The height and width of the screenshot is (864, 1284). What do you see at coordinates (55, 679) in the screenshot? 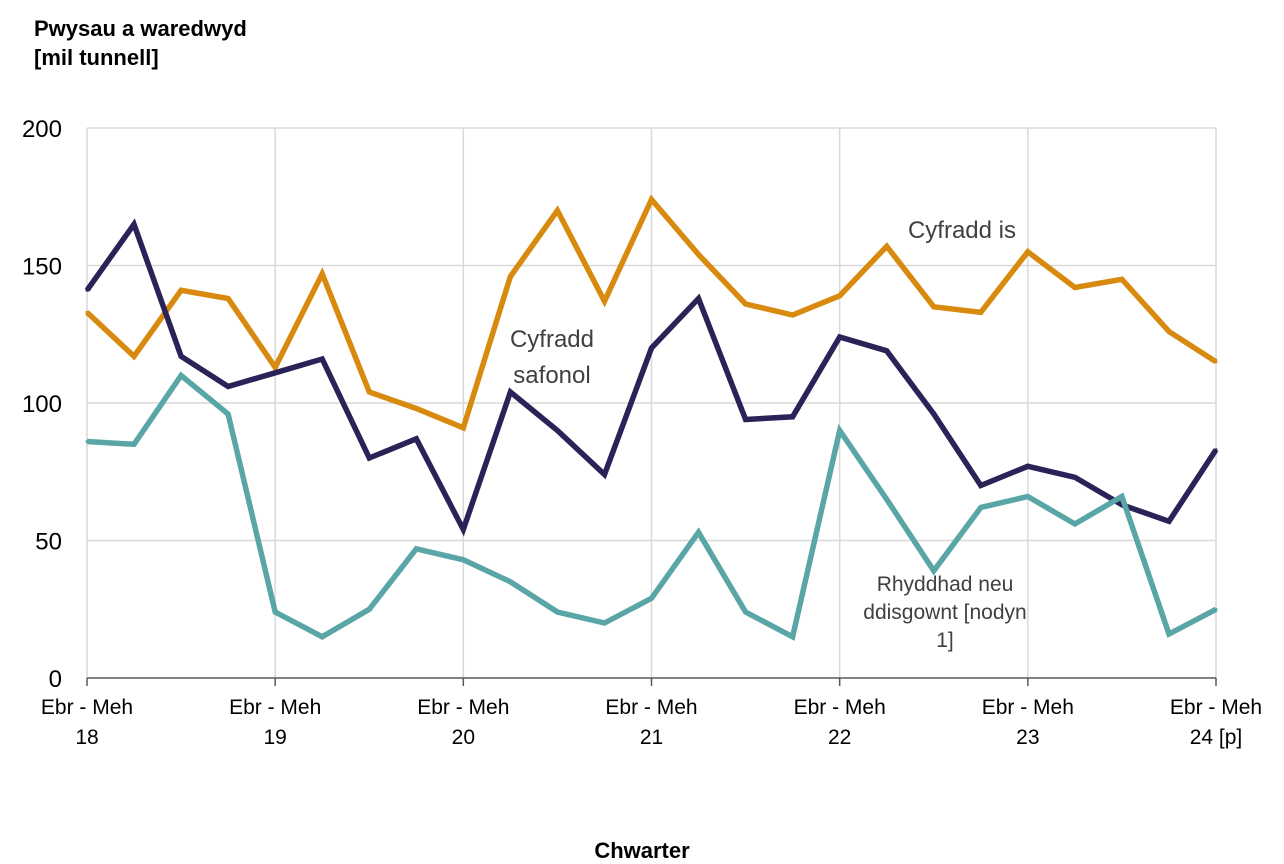
I see `y-tick-label: 0` at bounding box center [55, 679].